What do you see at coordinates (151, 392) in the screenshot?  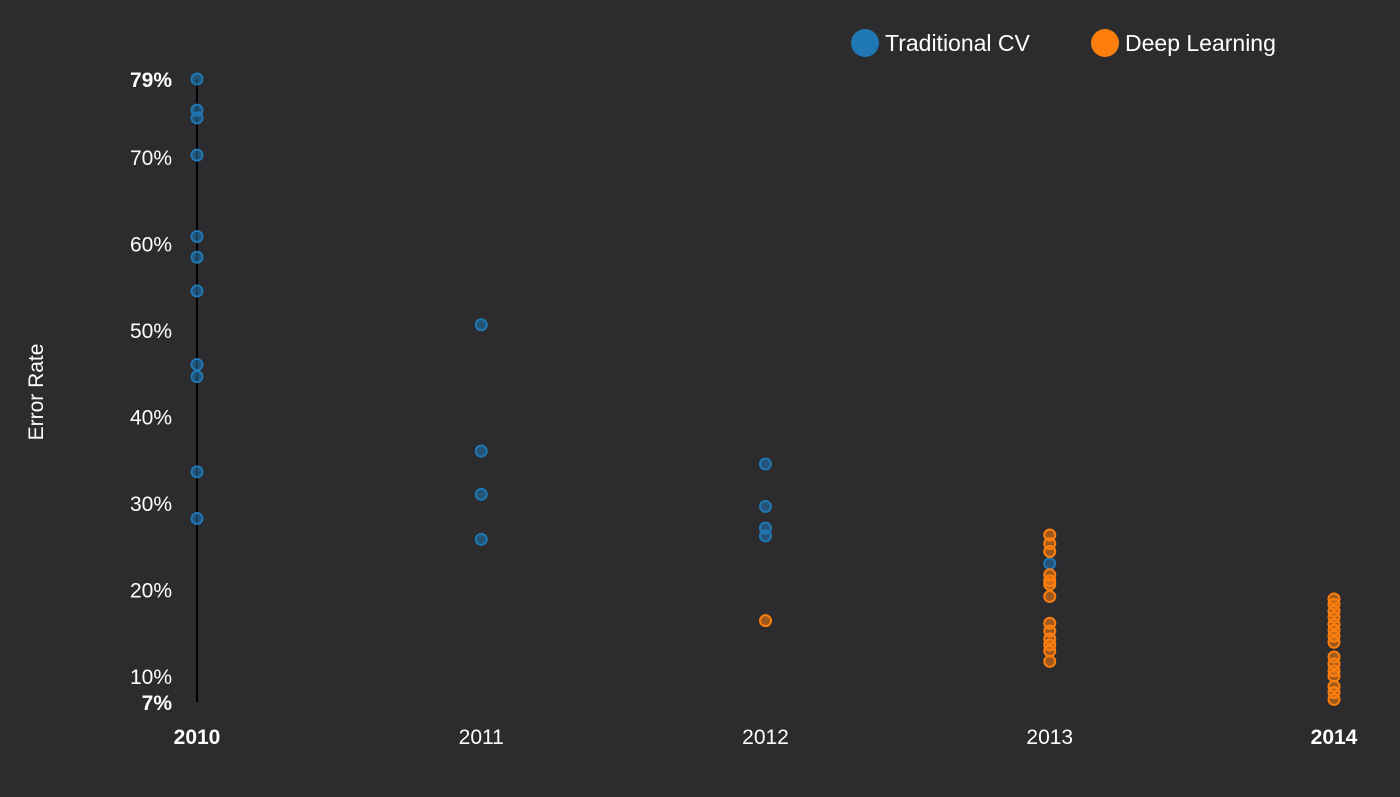 I see `y-axis-ticks: 79% 70% 60% 50% 40% 30% 20% 10% 7%` at bounding box center [151, 392].